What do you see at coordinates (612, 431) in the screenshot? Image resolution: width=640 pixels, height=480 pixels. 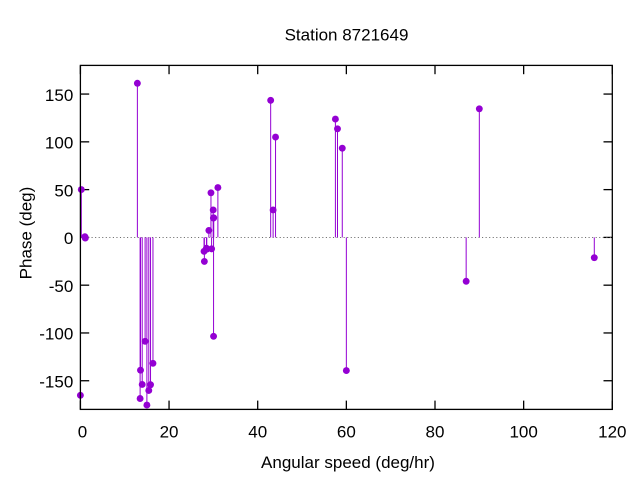 I see `svg-text: 120` at bounding box center [612, 431].